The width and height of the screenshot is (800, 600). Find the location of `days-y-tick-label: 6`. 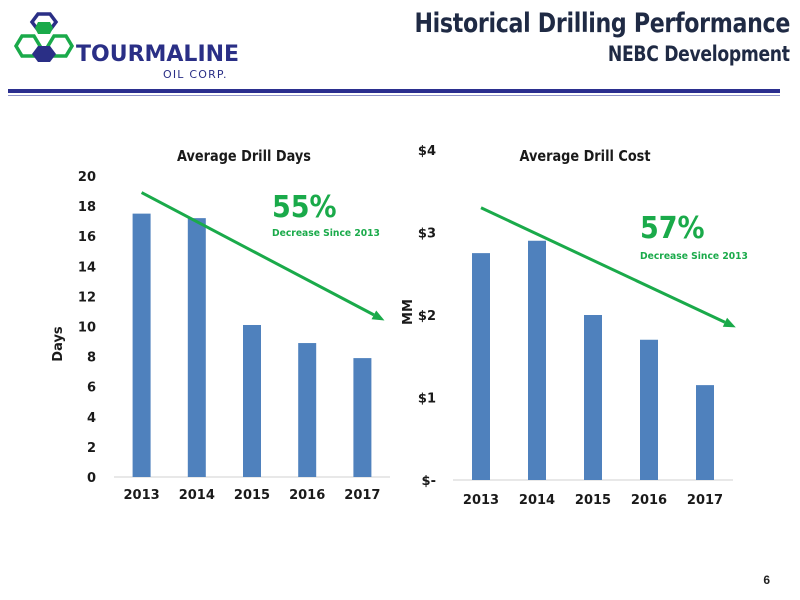

days-y-tick-label: 6 is located at coordinates (91, 388).